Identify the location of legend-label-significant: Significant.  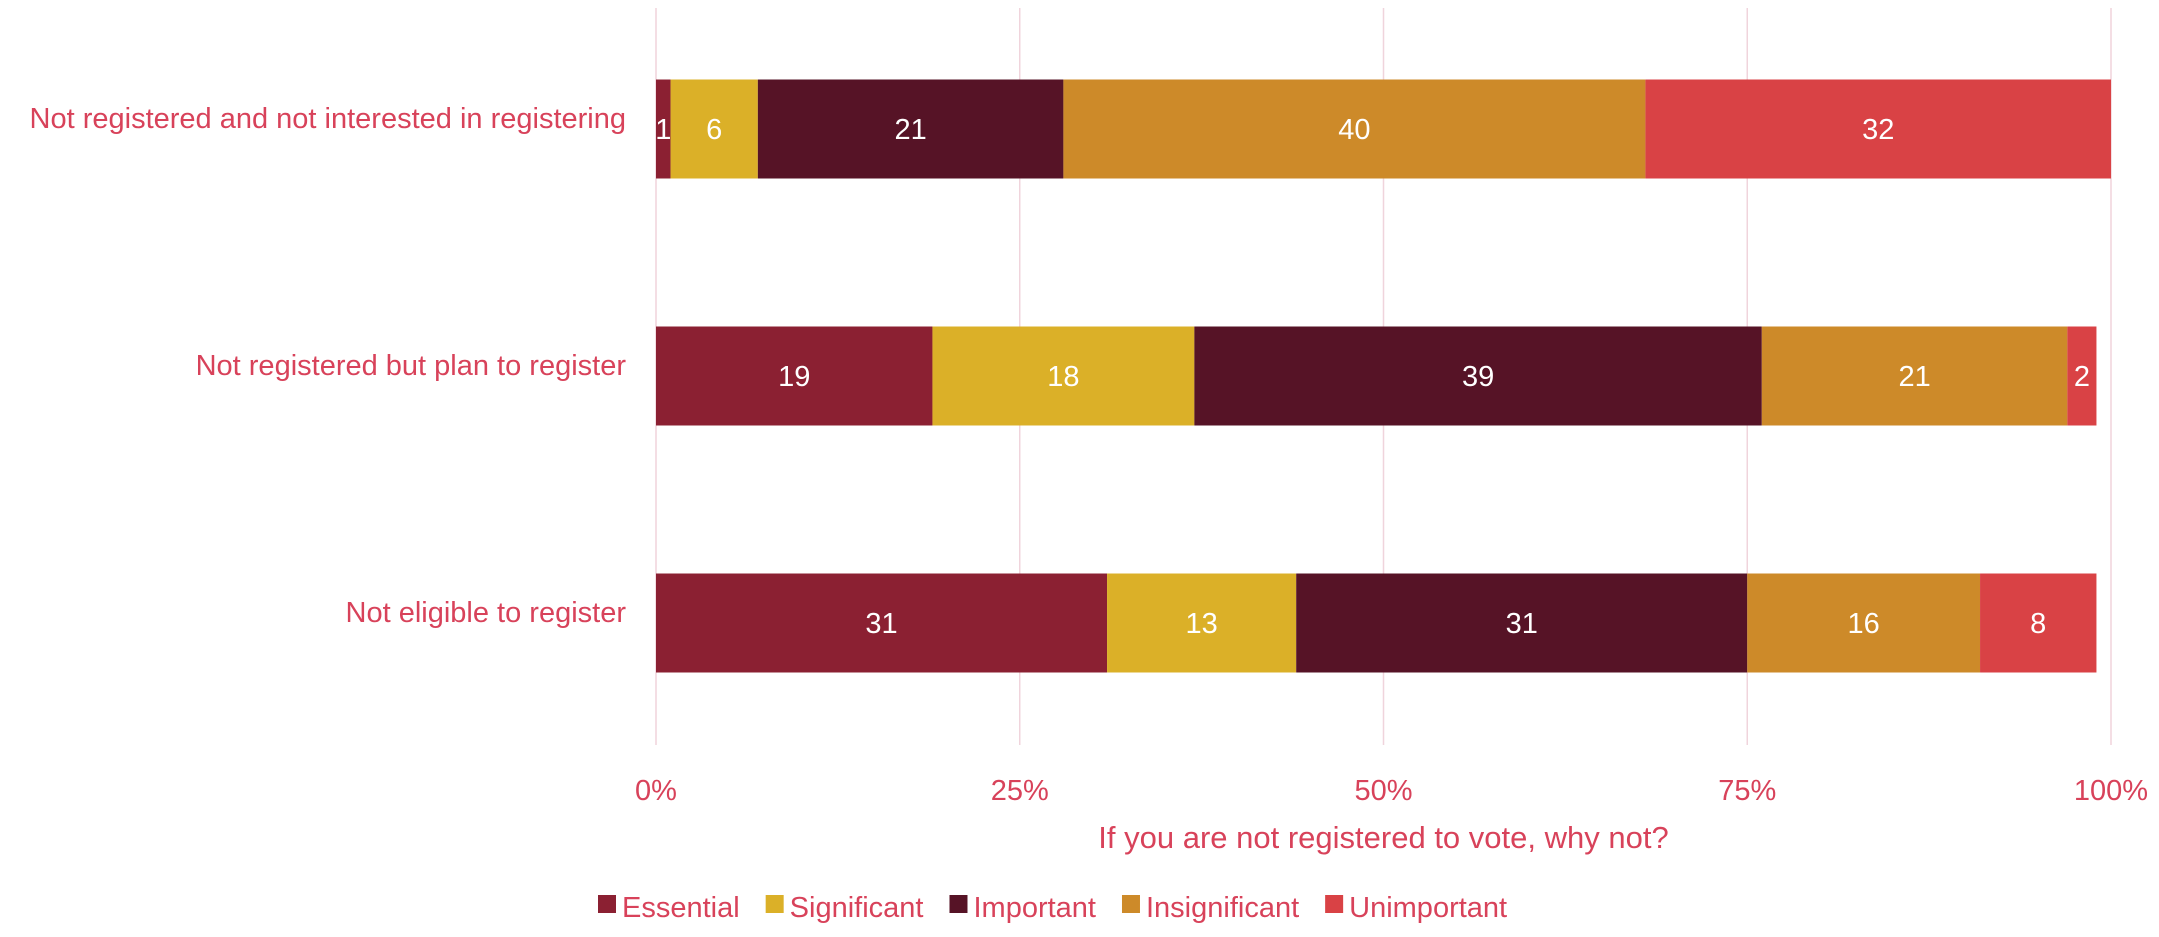
(857, 908).